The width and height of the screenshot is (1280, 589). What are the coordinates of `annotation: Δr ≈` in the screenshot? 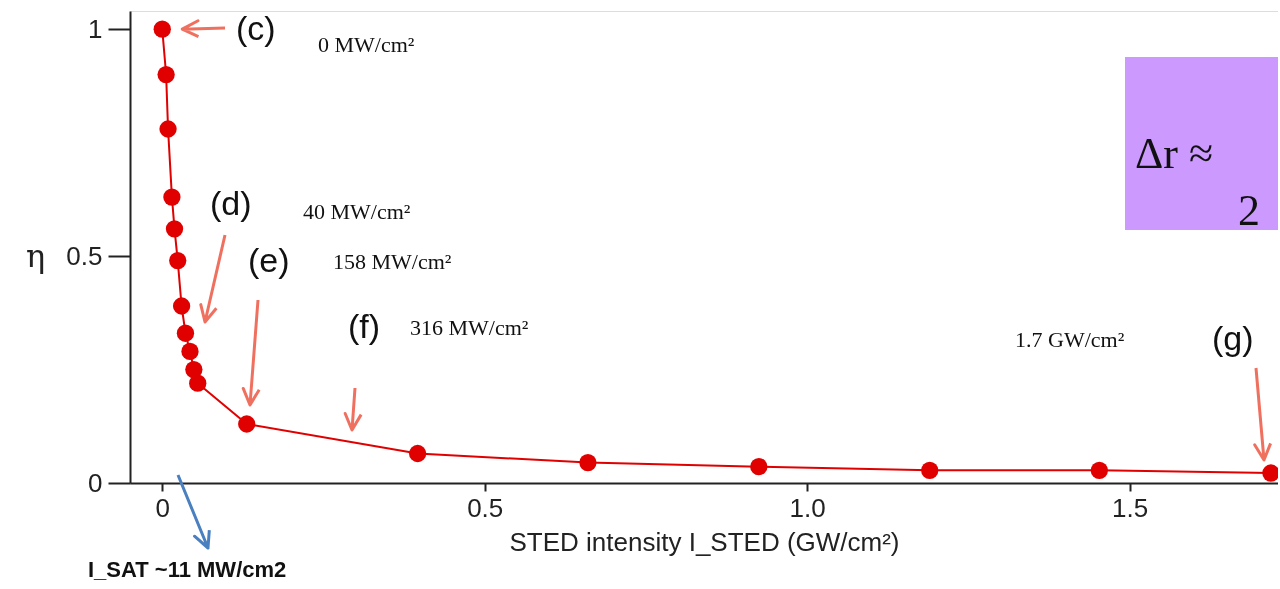 It's located at (1174, 153).